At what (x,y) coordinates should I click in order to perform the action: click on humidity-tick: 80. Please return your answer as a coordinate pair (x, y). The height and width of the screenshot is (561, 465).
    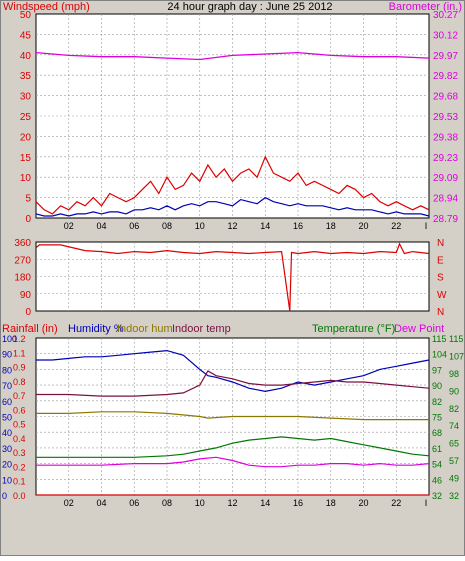
    Looking at the image, I should click on (7, 370).